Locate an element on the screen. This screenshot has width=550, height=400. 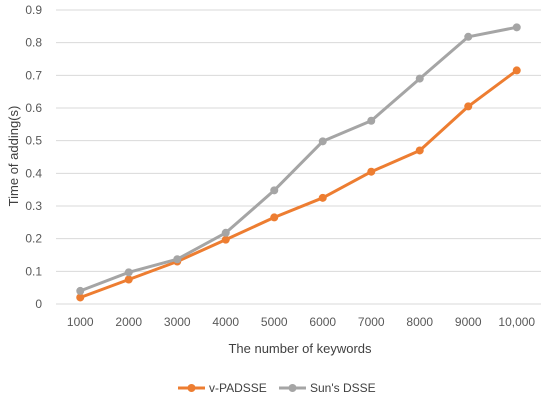
y-tick-label: 0.9 is located at coordinates (33, 10).